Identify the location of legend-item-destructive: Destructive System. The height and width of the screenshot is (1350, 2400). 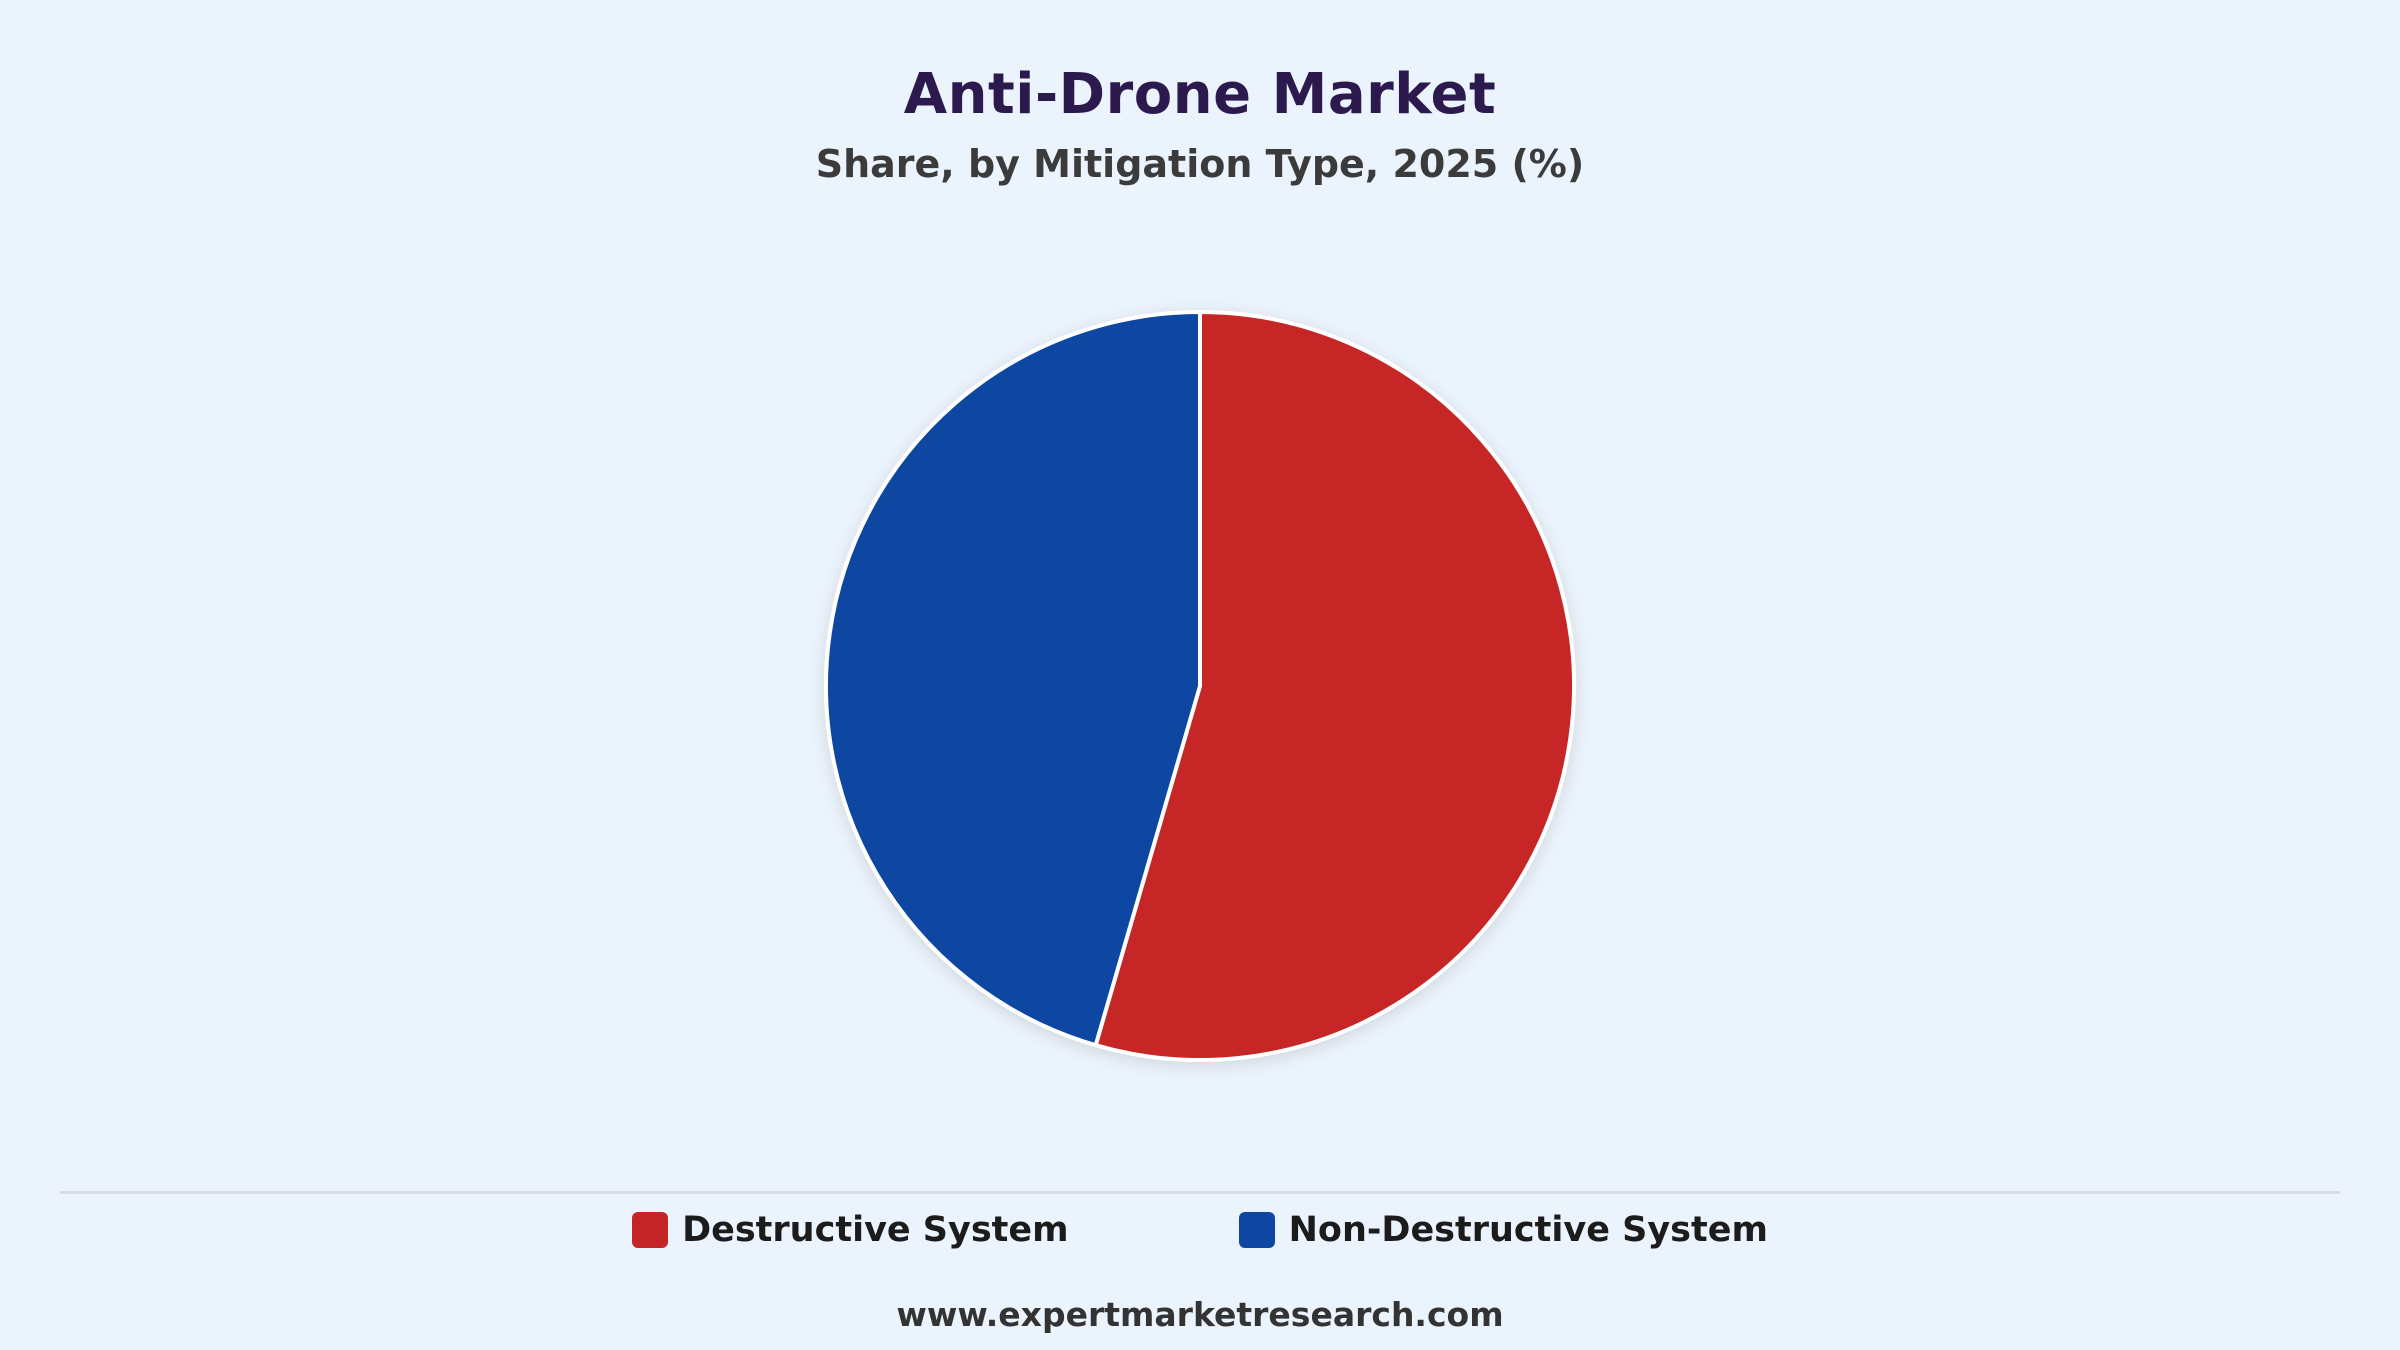
(850, 1230).